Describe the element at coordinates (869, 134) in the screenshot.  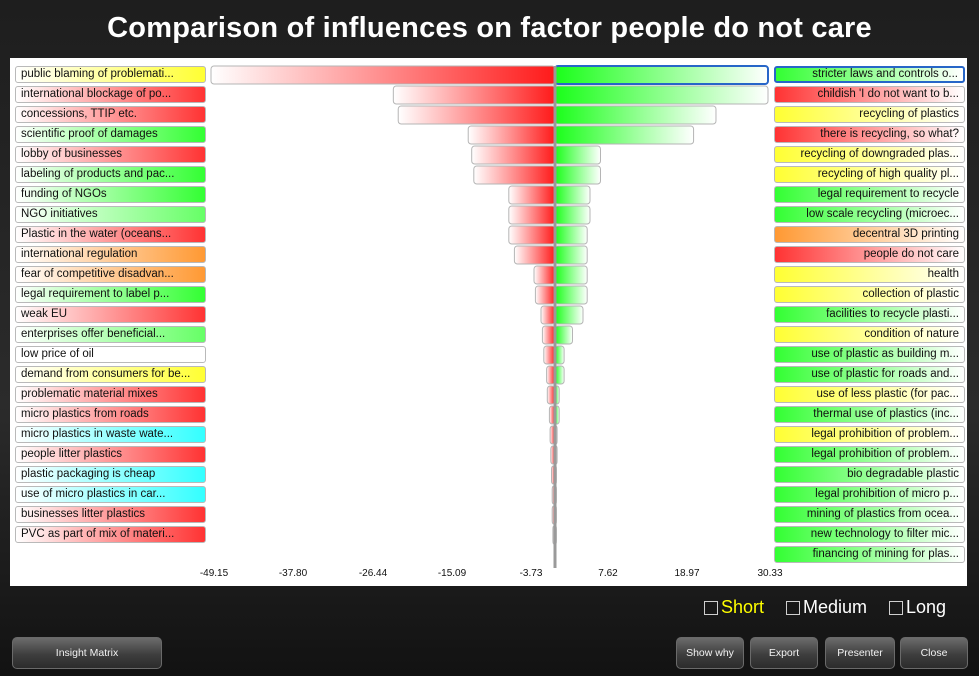
I see `right-factor-label: there is recycling, so what?` at that location.